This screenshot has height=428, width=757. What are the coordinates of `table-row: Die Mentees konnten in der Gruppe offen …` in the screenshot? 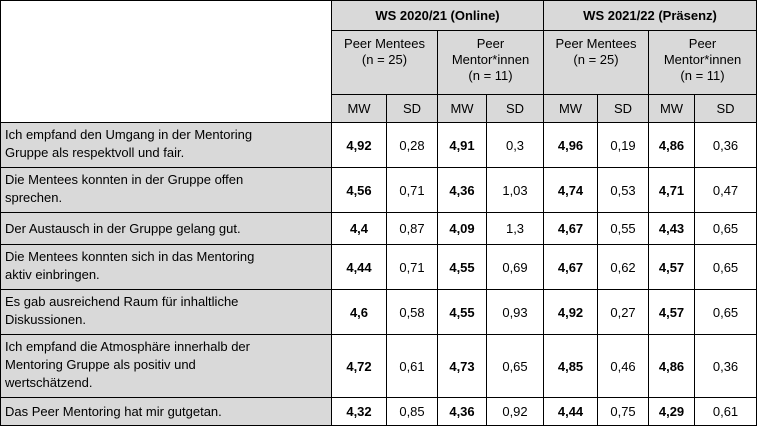 It's located at (378, 190).